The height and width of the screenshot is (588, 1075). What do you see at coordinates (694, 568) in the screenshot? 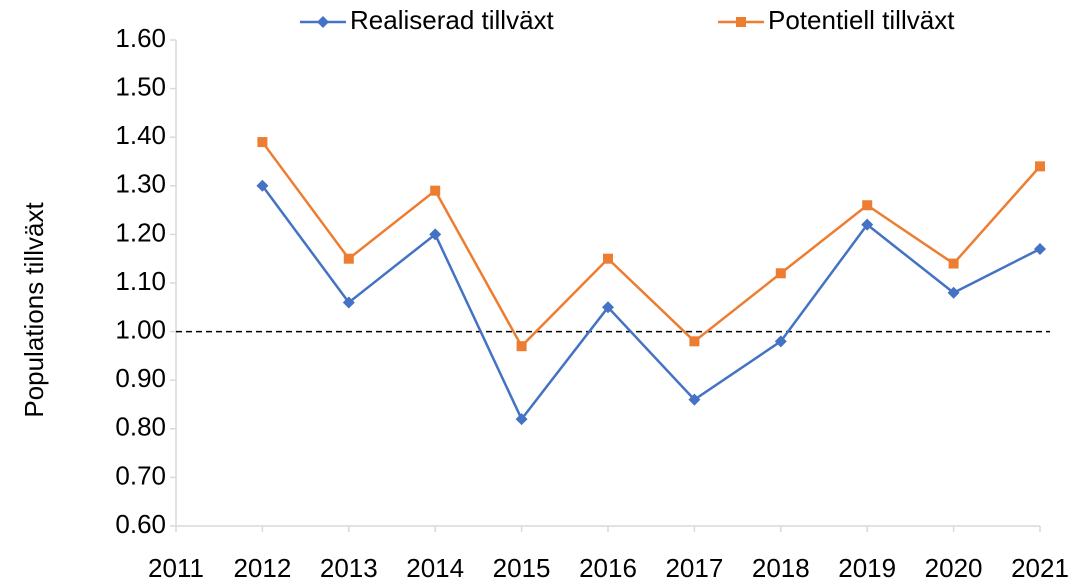
I see `x-tick-label: 2017` at bounding box center [694, 568].